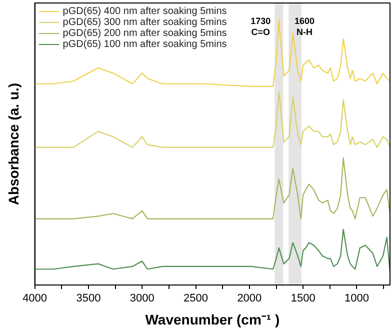 Image resolution: width=392 pixels, height=333 pixels. What do you see at coordinates (144, 33) in the screenshot?
I see `legend-label: pGD(65) 200 nm after soaking 5mins` at bounding box center [144, 33].